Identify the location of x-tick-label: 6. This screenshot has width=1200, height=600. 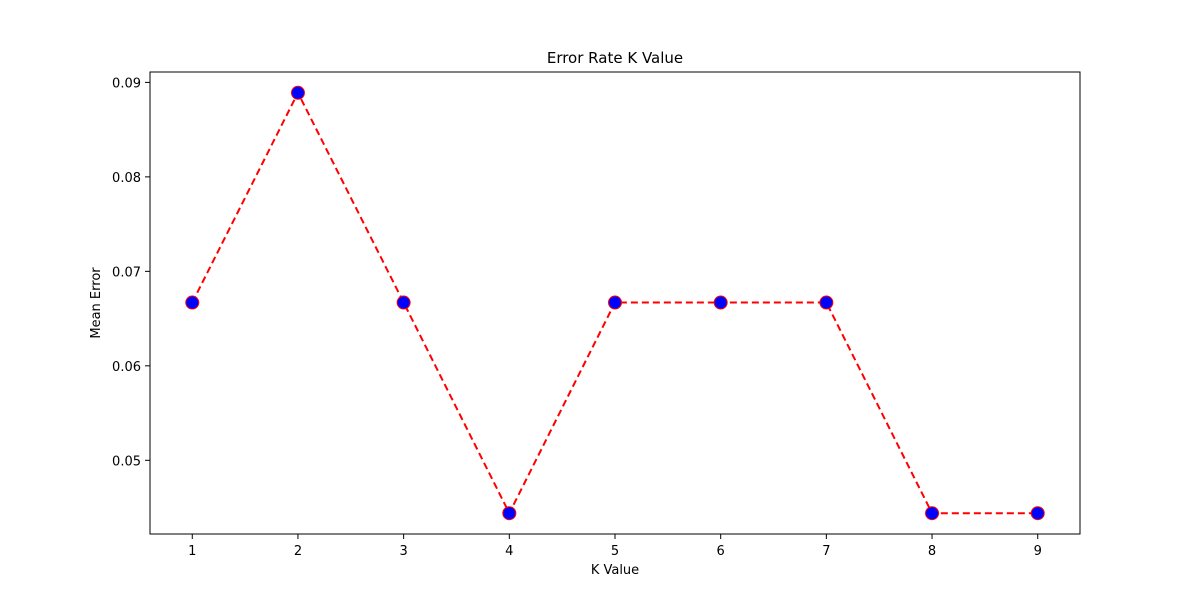
(721, 551).